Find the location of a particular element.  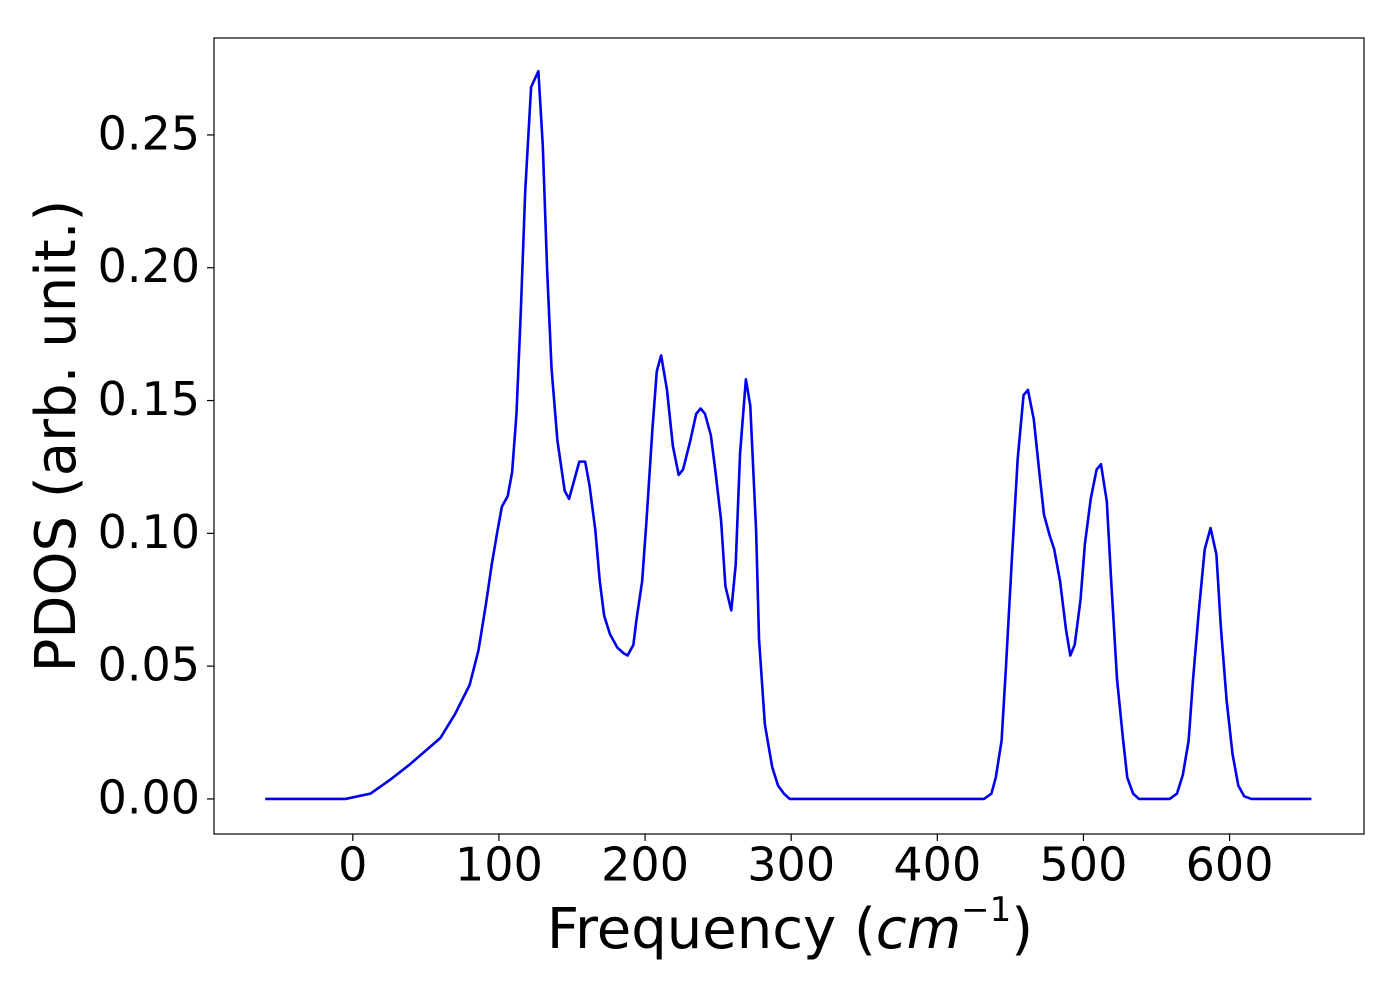

x-tick-label: 0 is located at coordinates (352, 865).